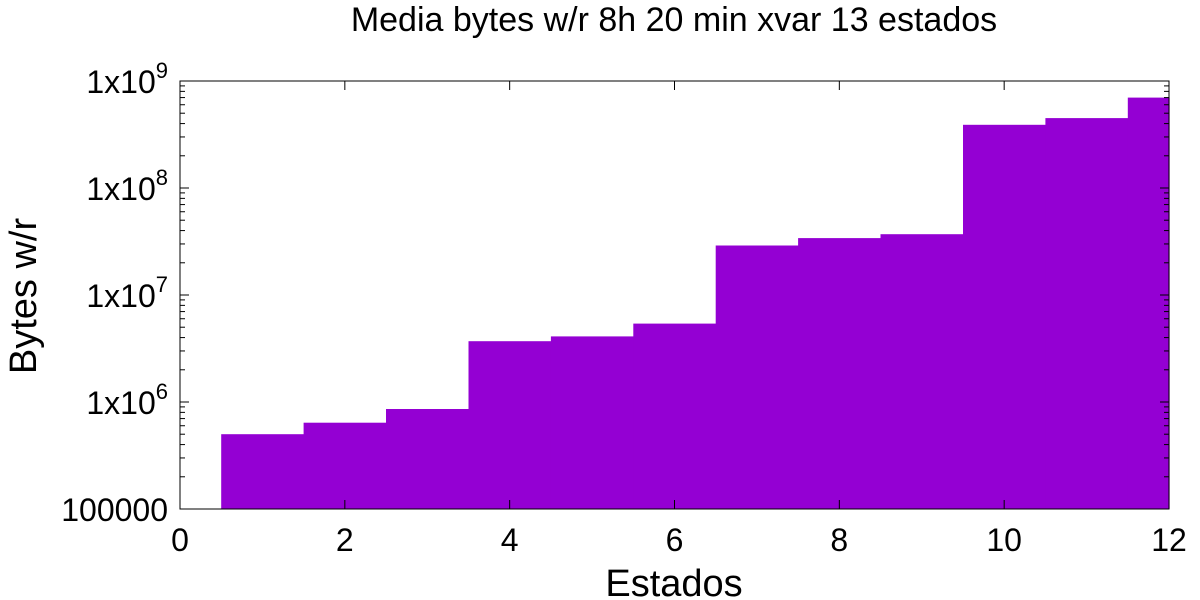  Describe the element at coordinates (839, 540) in the screenshot. I see `x-tick-label: 8` at that location.